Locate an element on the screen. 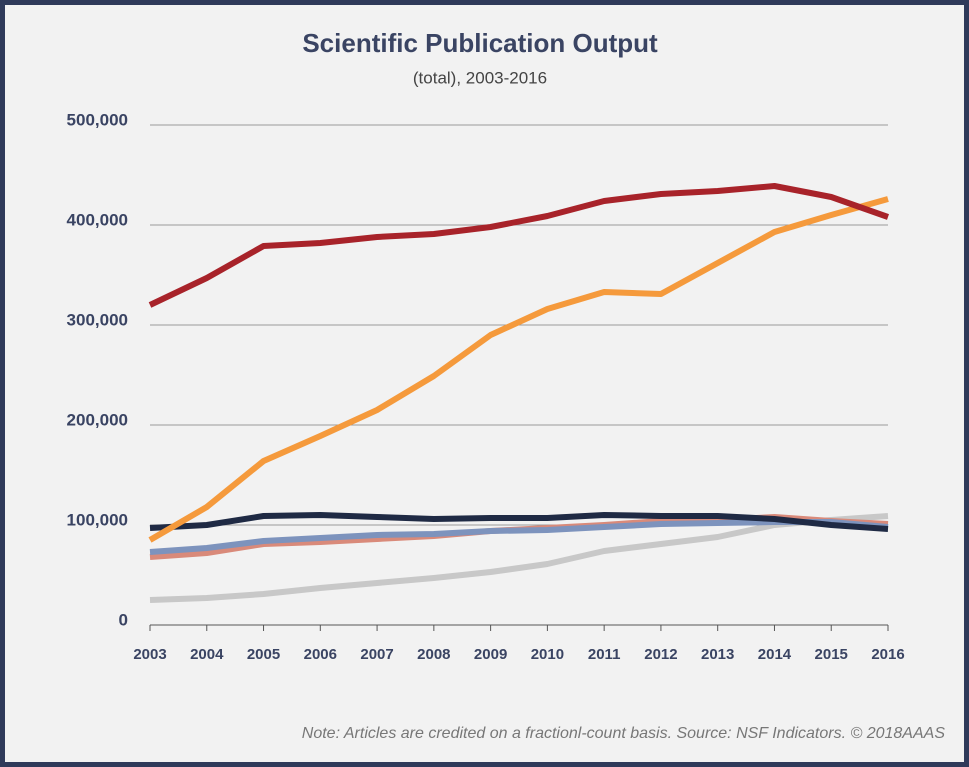  x-tick-label: 2007 is located at coordinates (376, 654).